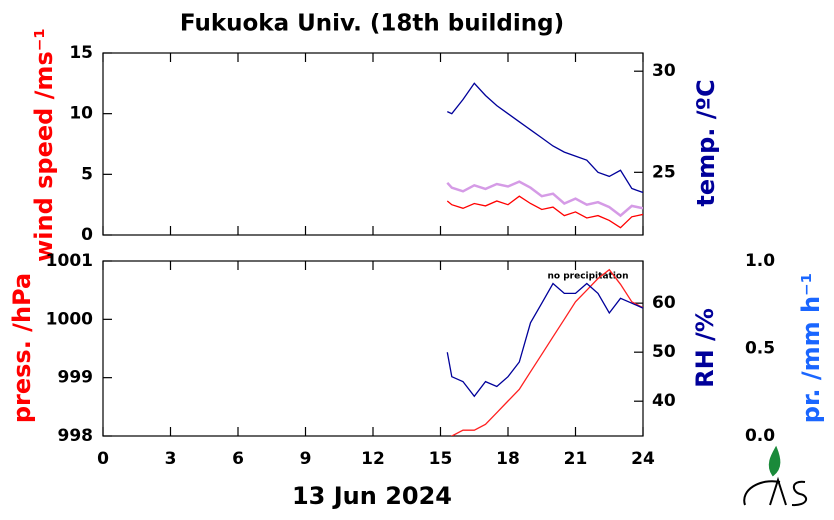 The height and width of the screenshot is (520, 834). What do you see at coordinates (22, 348) in the screenshot?
I see `y-axis-label: press. /hPa` at bounding box center [22, 348].